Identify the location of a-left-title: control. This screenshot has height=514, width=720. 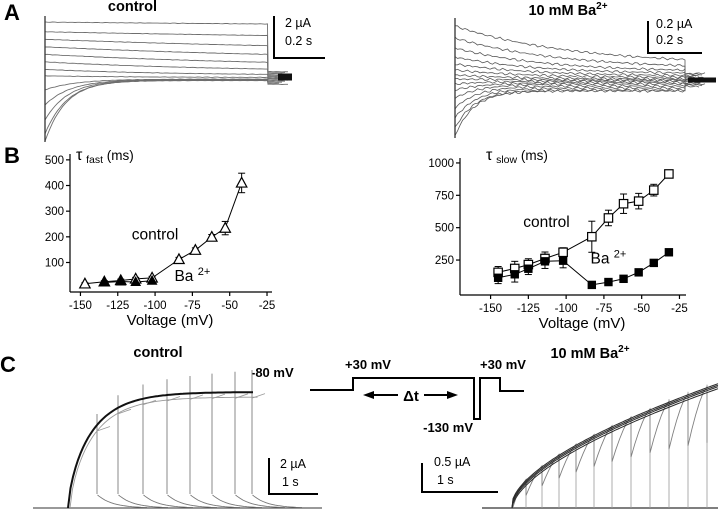
(132, 7).